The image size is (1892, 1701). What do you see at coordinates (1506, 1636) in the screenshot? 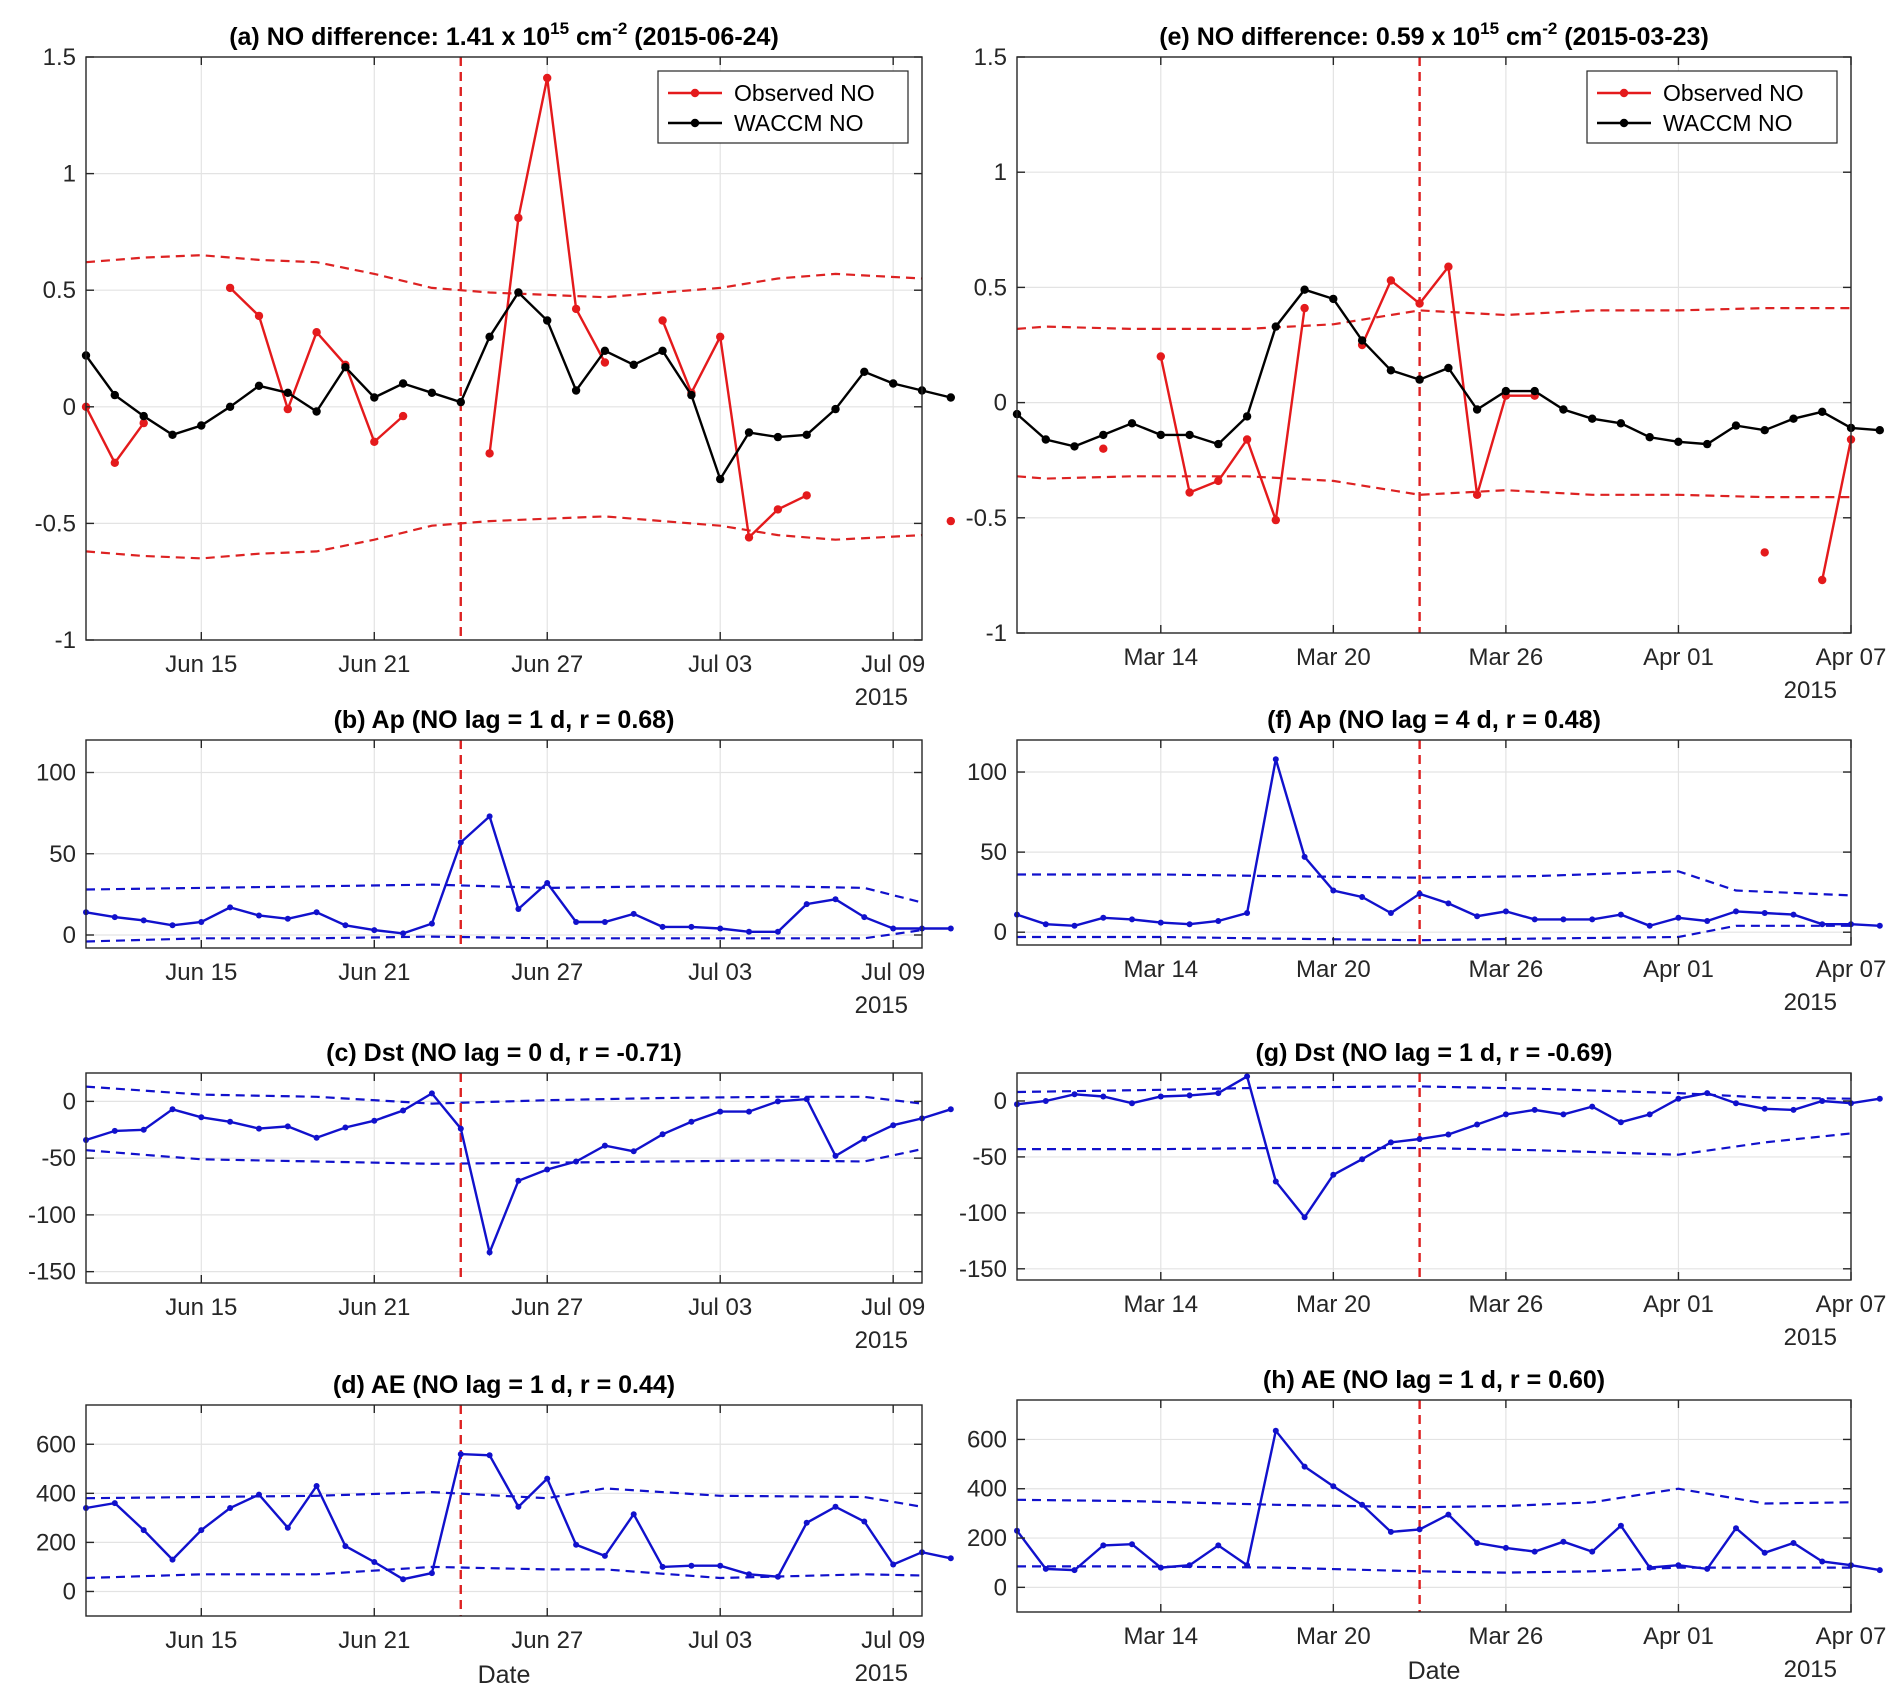
I see `x-tick-label: Mar 26` at bounding box center [1506, 1636].